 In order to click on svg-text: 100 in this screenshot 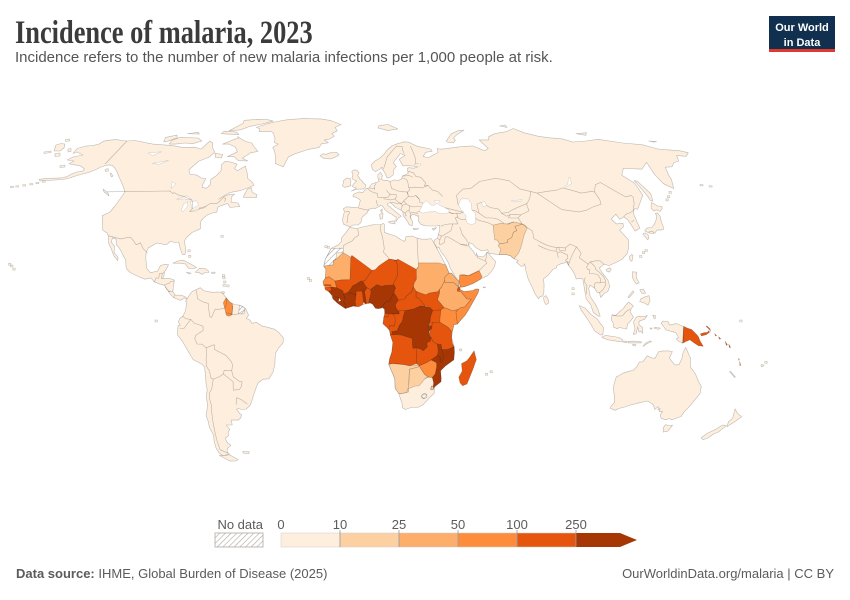, I will do `click(517, 524)`.